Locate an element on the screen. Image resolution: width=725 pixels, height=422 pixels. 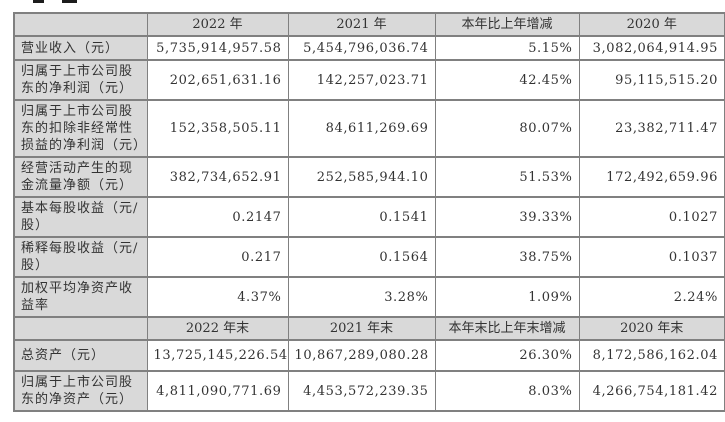
value-cell: 4,811,090,771.69 is located at coordinates (217, 391).